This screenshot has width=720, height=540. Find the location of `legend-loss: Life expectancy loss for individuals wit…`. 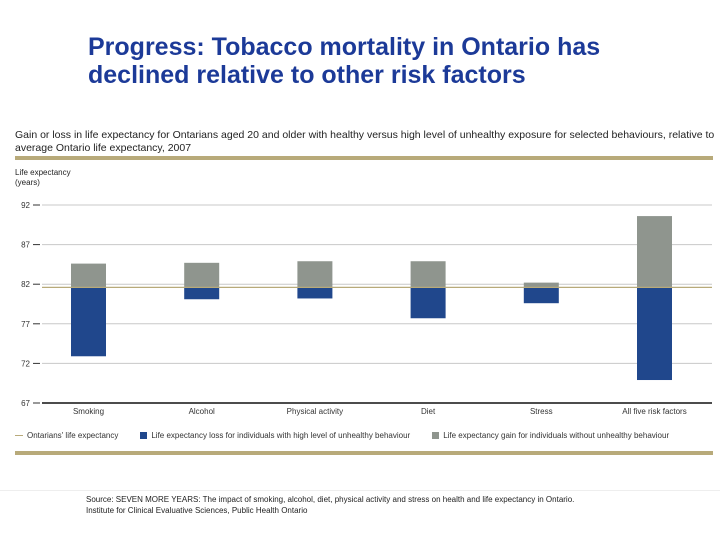

legend-loss: Life expectancy loss for individuals wit… is located at coordinates (275, 435).